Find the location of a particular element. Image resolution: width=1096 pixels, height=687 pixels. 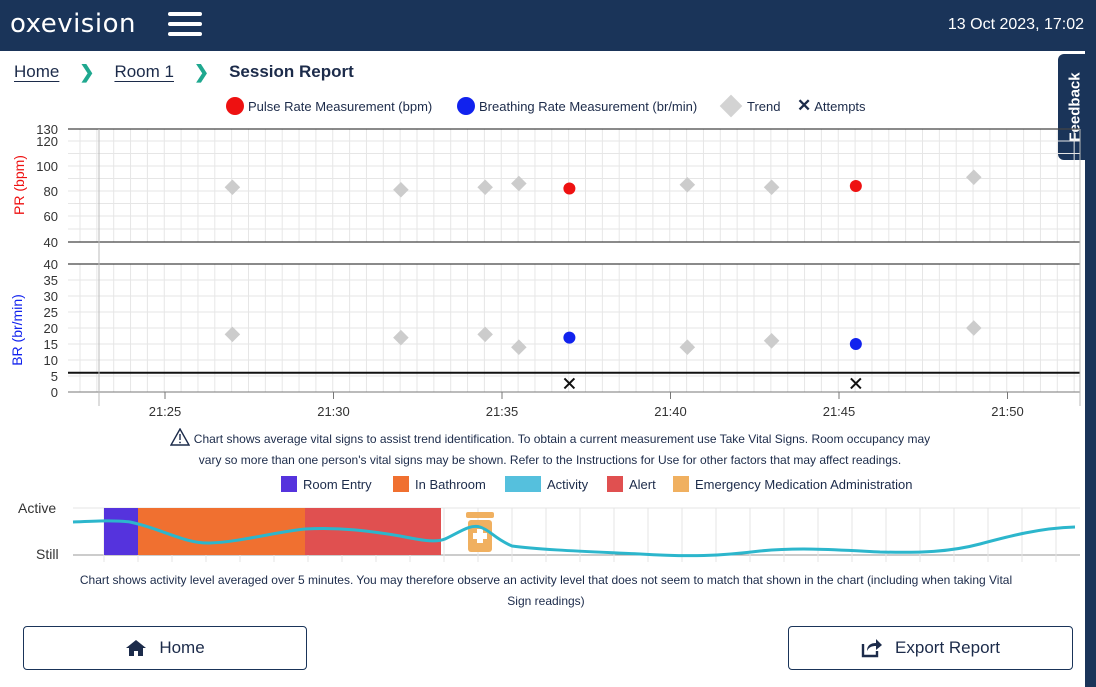

blue-dot-icon is located at coordinates (466, 106).